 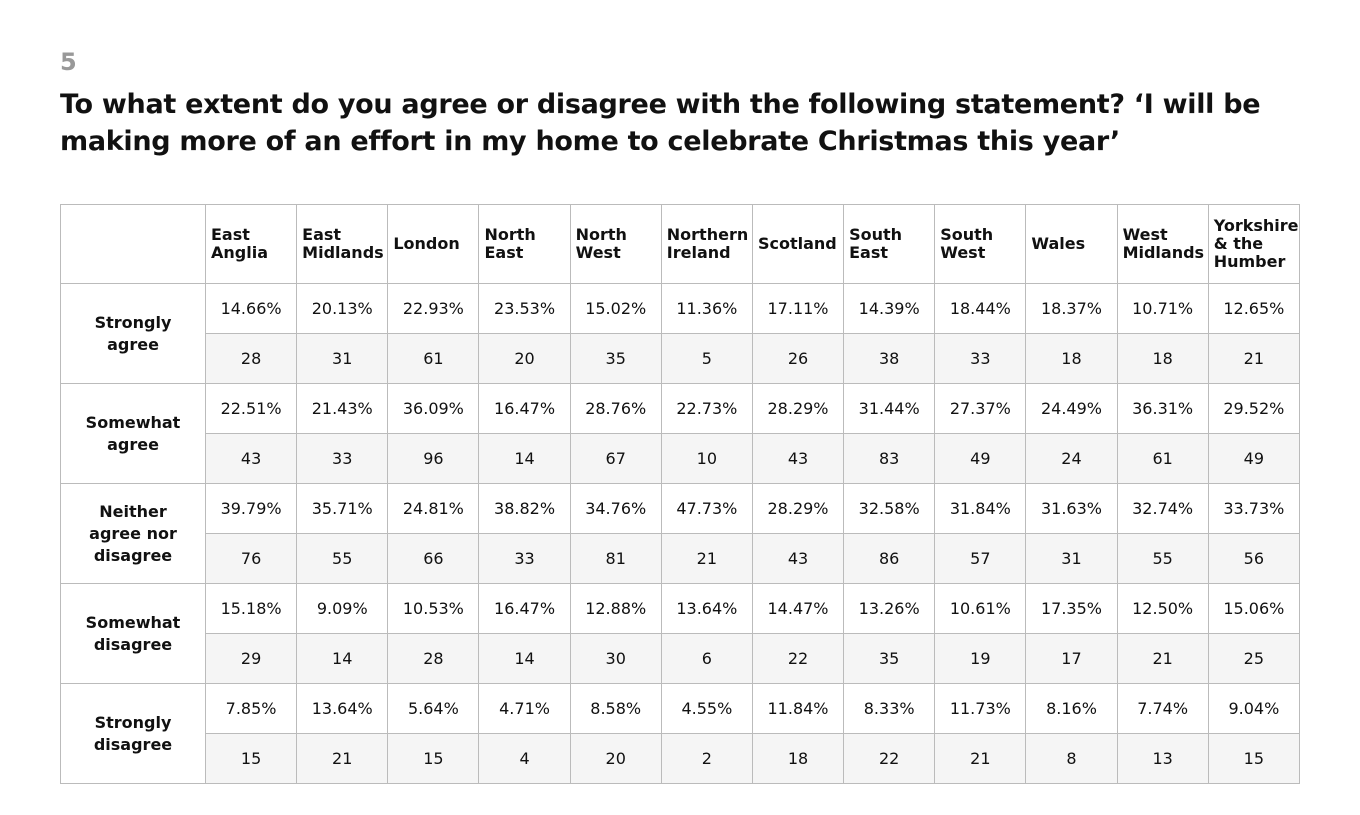 I want to click on count-cell: 6, so click(x=706, y=658).